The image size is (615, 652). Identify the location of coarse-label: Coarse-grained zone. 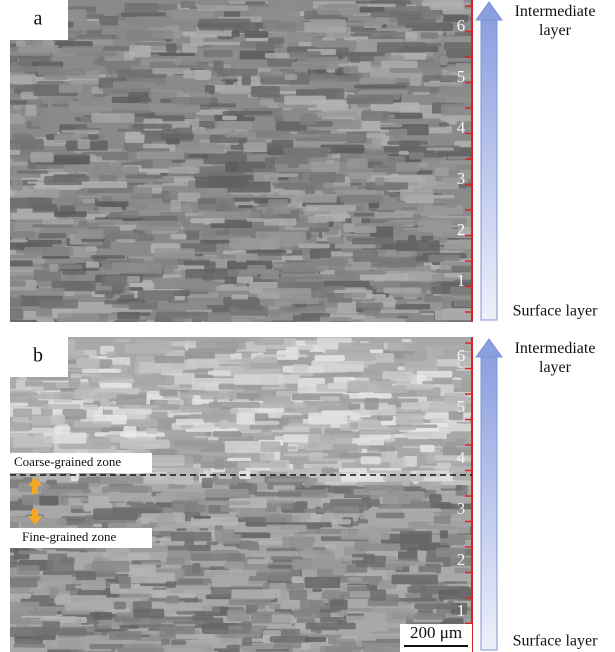
(67, 461).